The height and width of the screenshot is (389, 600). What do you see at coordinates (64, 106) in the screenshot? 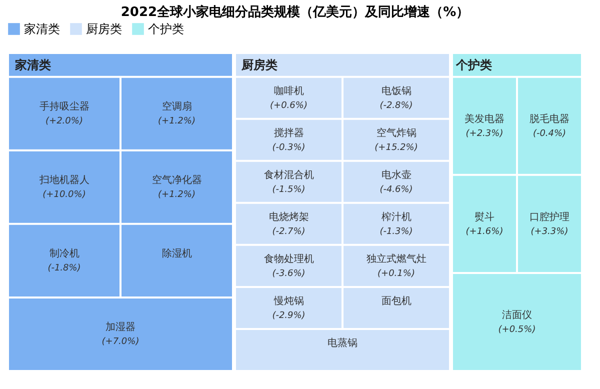
I see `category-label: 手持吸尘器` at bounding box center [64, 106].